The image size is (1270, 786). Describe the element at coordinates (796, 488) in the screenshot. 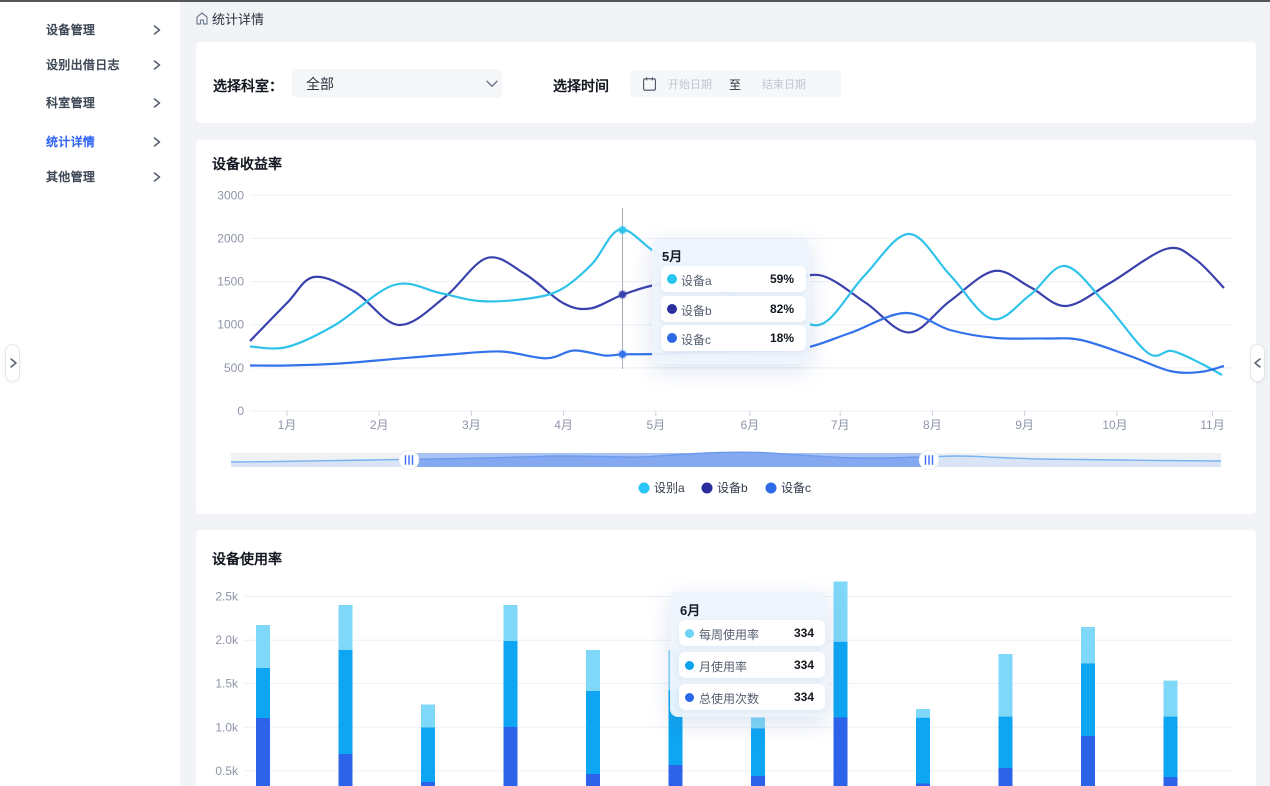

I see `svg-text: 设备c` at that location.